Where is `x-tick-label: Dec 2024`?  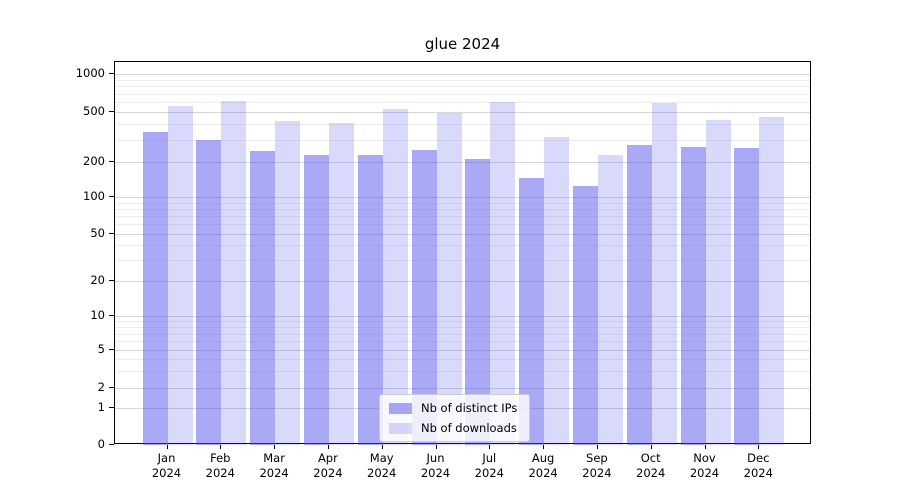 x-tick-label: Dec 2024 is located at coordinates (758, 466).